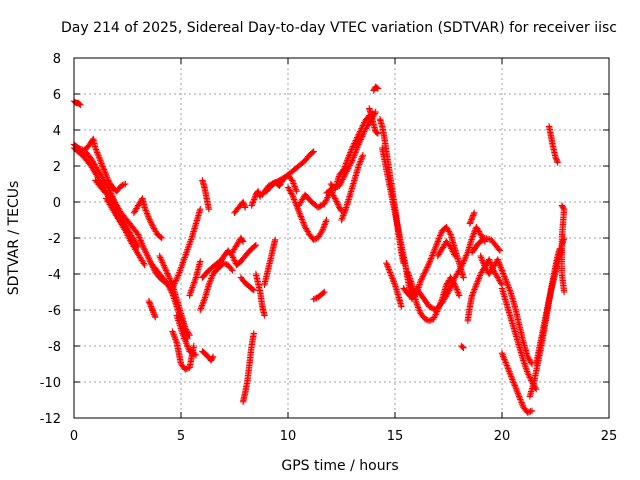 Image resolution: width=640 pixels, height=480 pixels. I want to click on y-tick-label: -6, so click(54, 311).